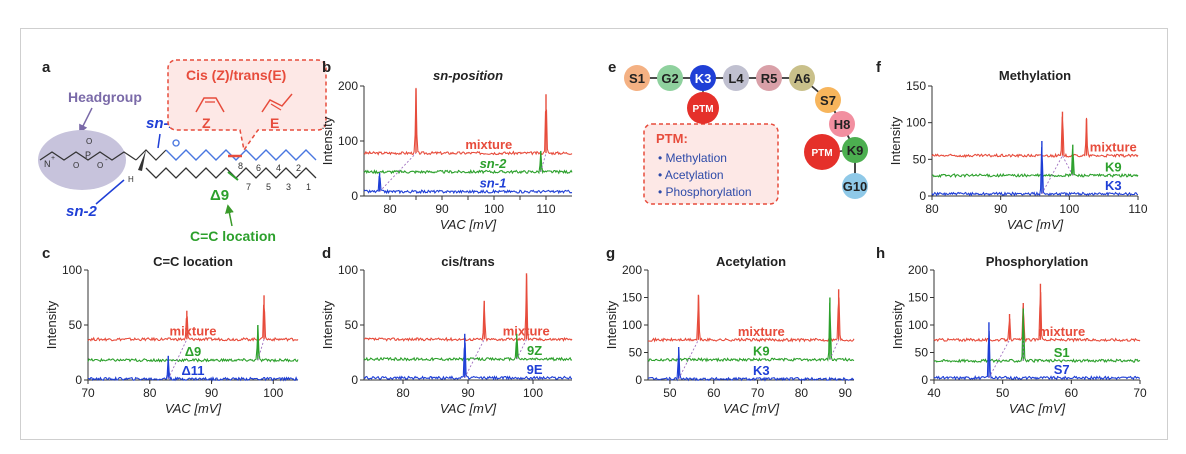 The height and width of the screenshot is (454, 1186). What do you see at coordinates (842, 124) in the screenshot?
I see `residue-h8` at bounding box center [842, 124].